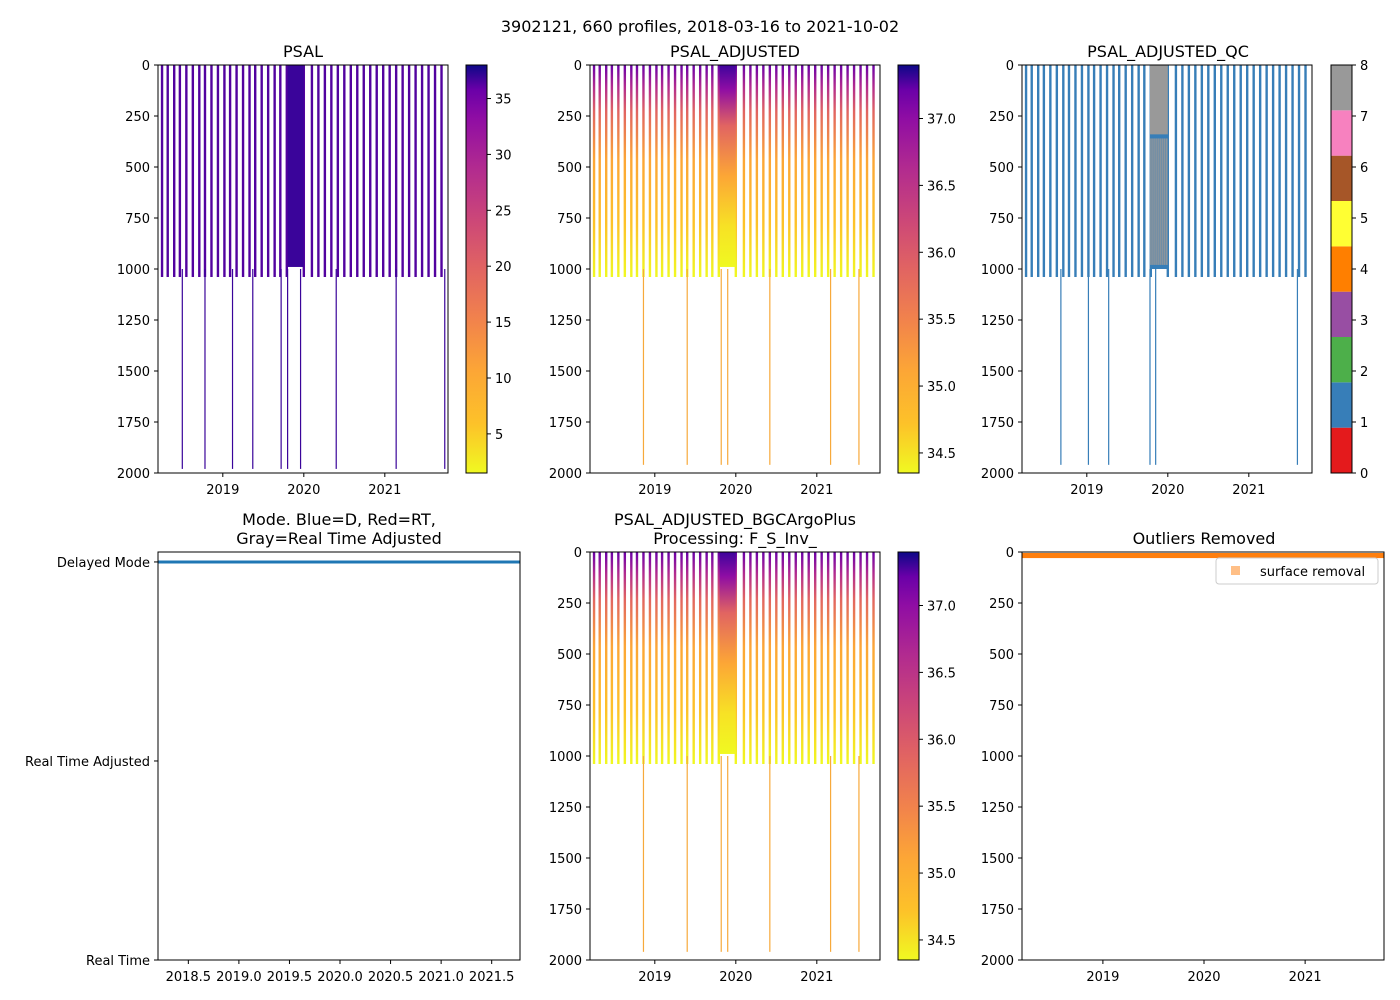  Describe the element at coordinates (735, 52) in the screenshot. I see `panel-title: PSAL_ADJUSTED` at that location.